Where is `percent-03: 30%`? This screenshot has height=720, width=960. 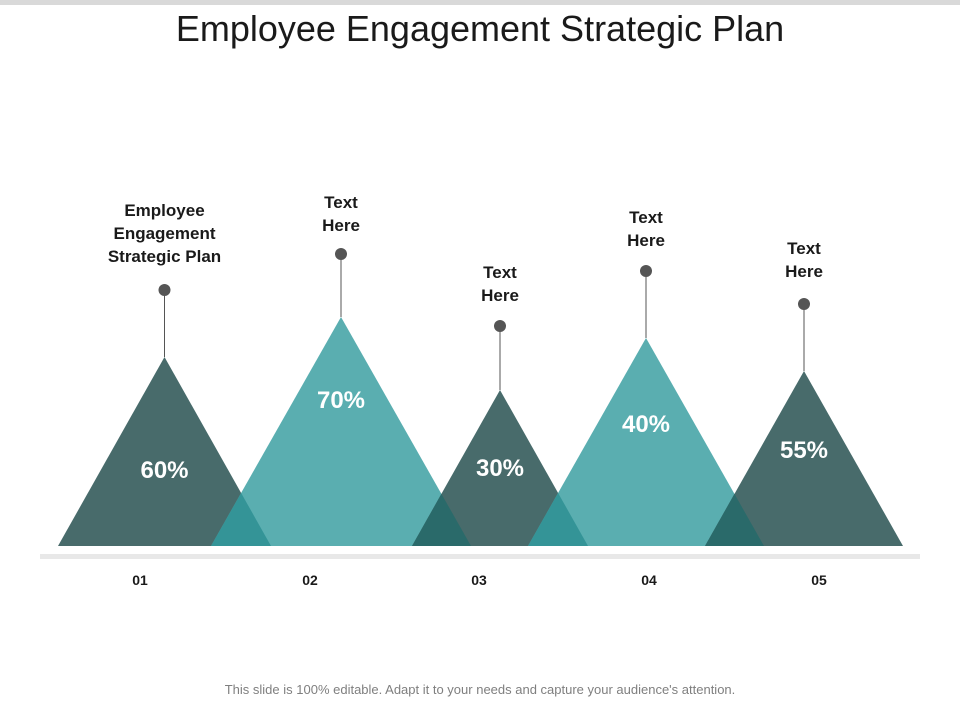
percent-03: 30% is located at coordinates (500, 468).